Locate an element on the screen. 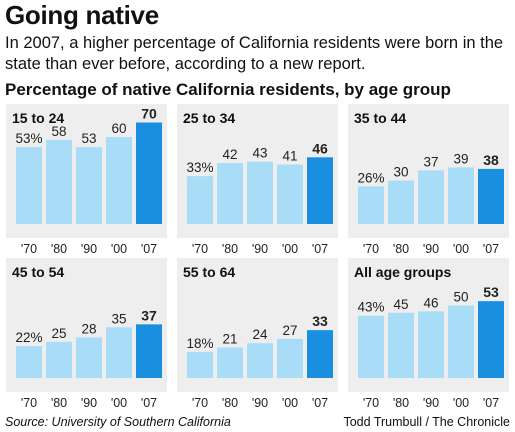  panel-title: 35 to 44 is located at coordinates (380, 118).